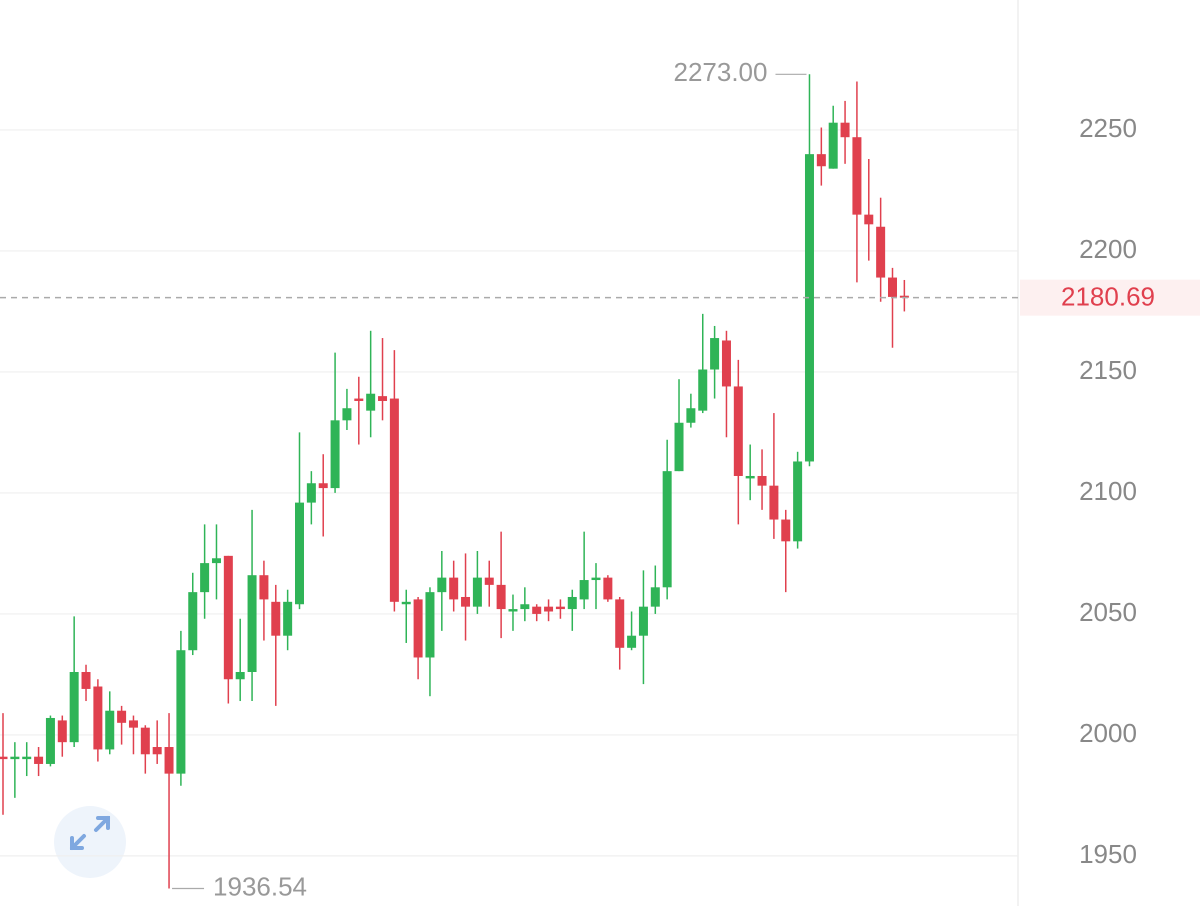 The width and height of the screenshot is (1200, 906). I want to click on expand-button-bg, so click(90, 842).